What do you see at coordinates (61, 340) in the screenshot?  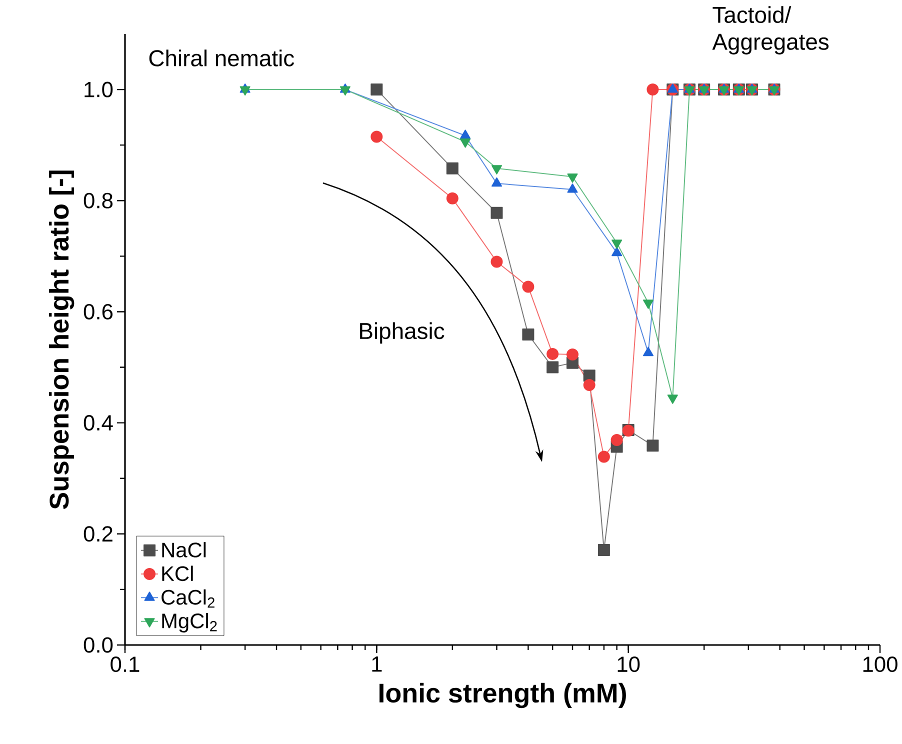 I see `y-axis-title: Suspension height ratio [-]` at bounding box center [61, 340].